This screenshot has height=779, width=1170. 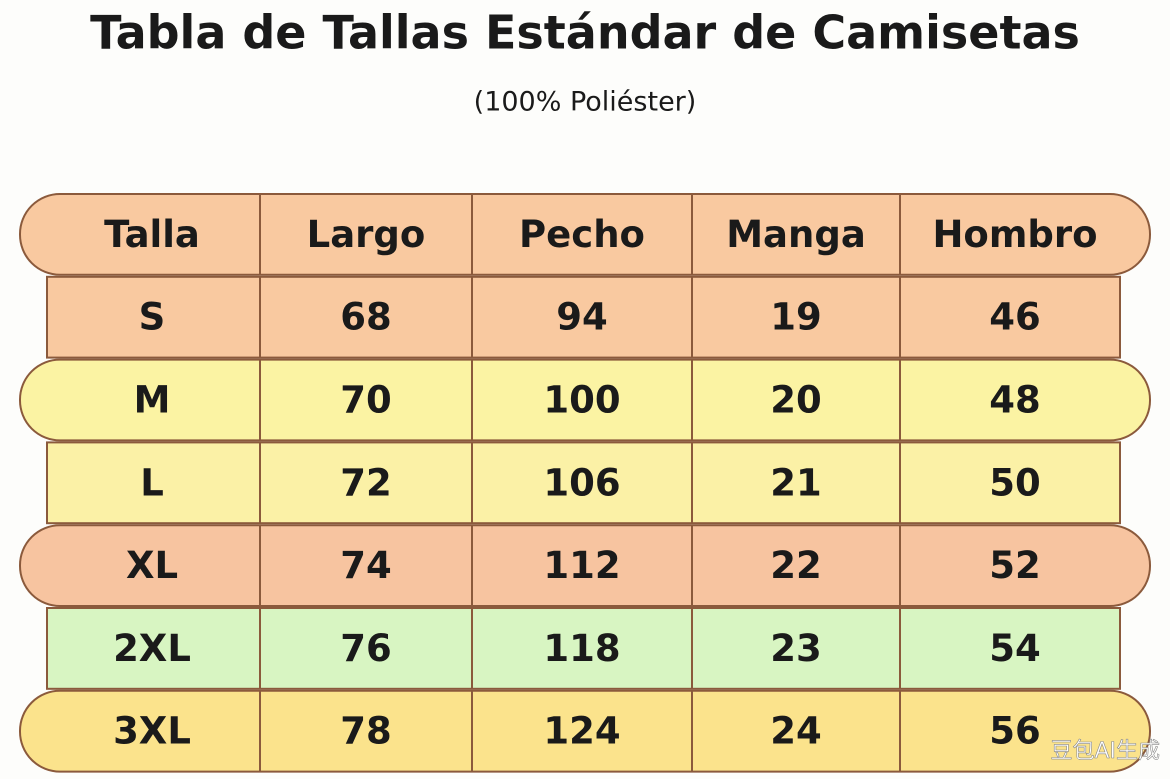 What do you see at coordinates (1015, 648) in the screenshot?
I see `cell: 54` at bounding box center [1015, 648].